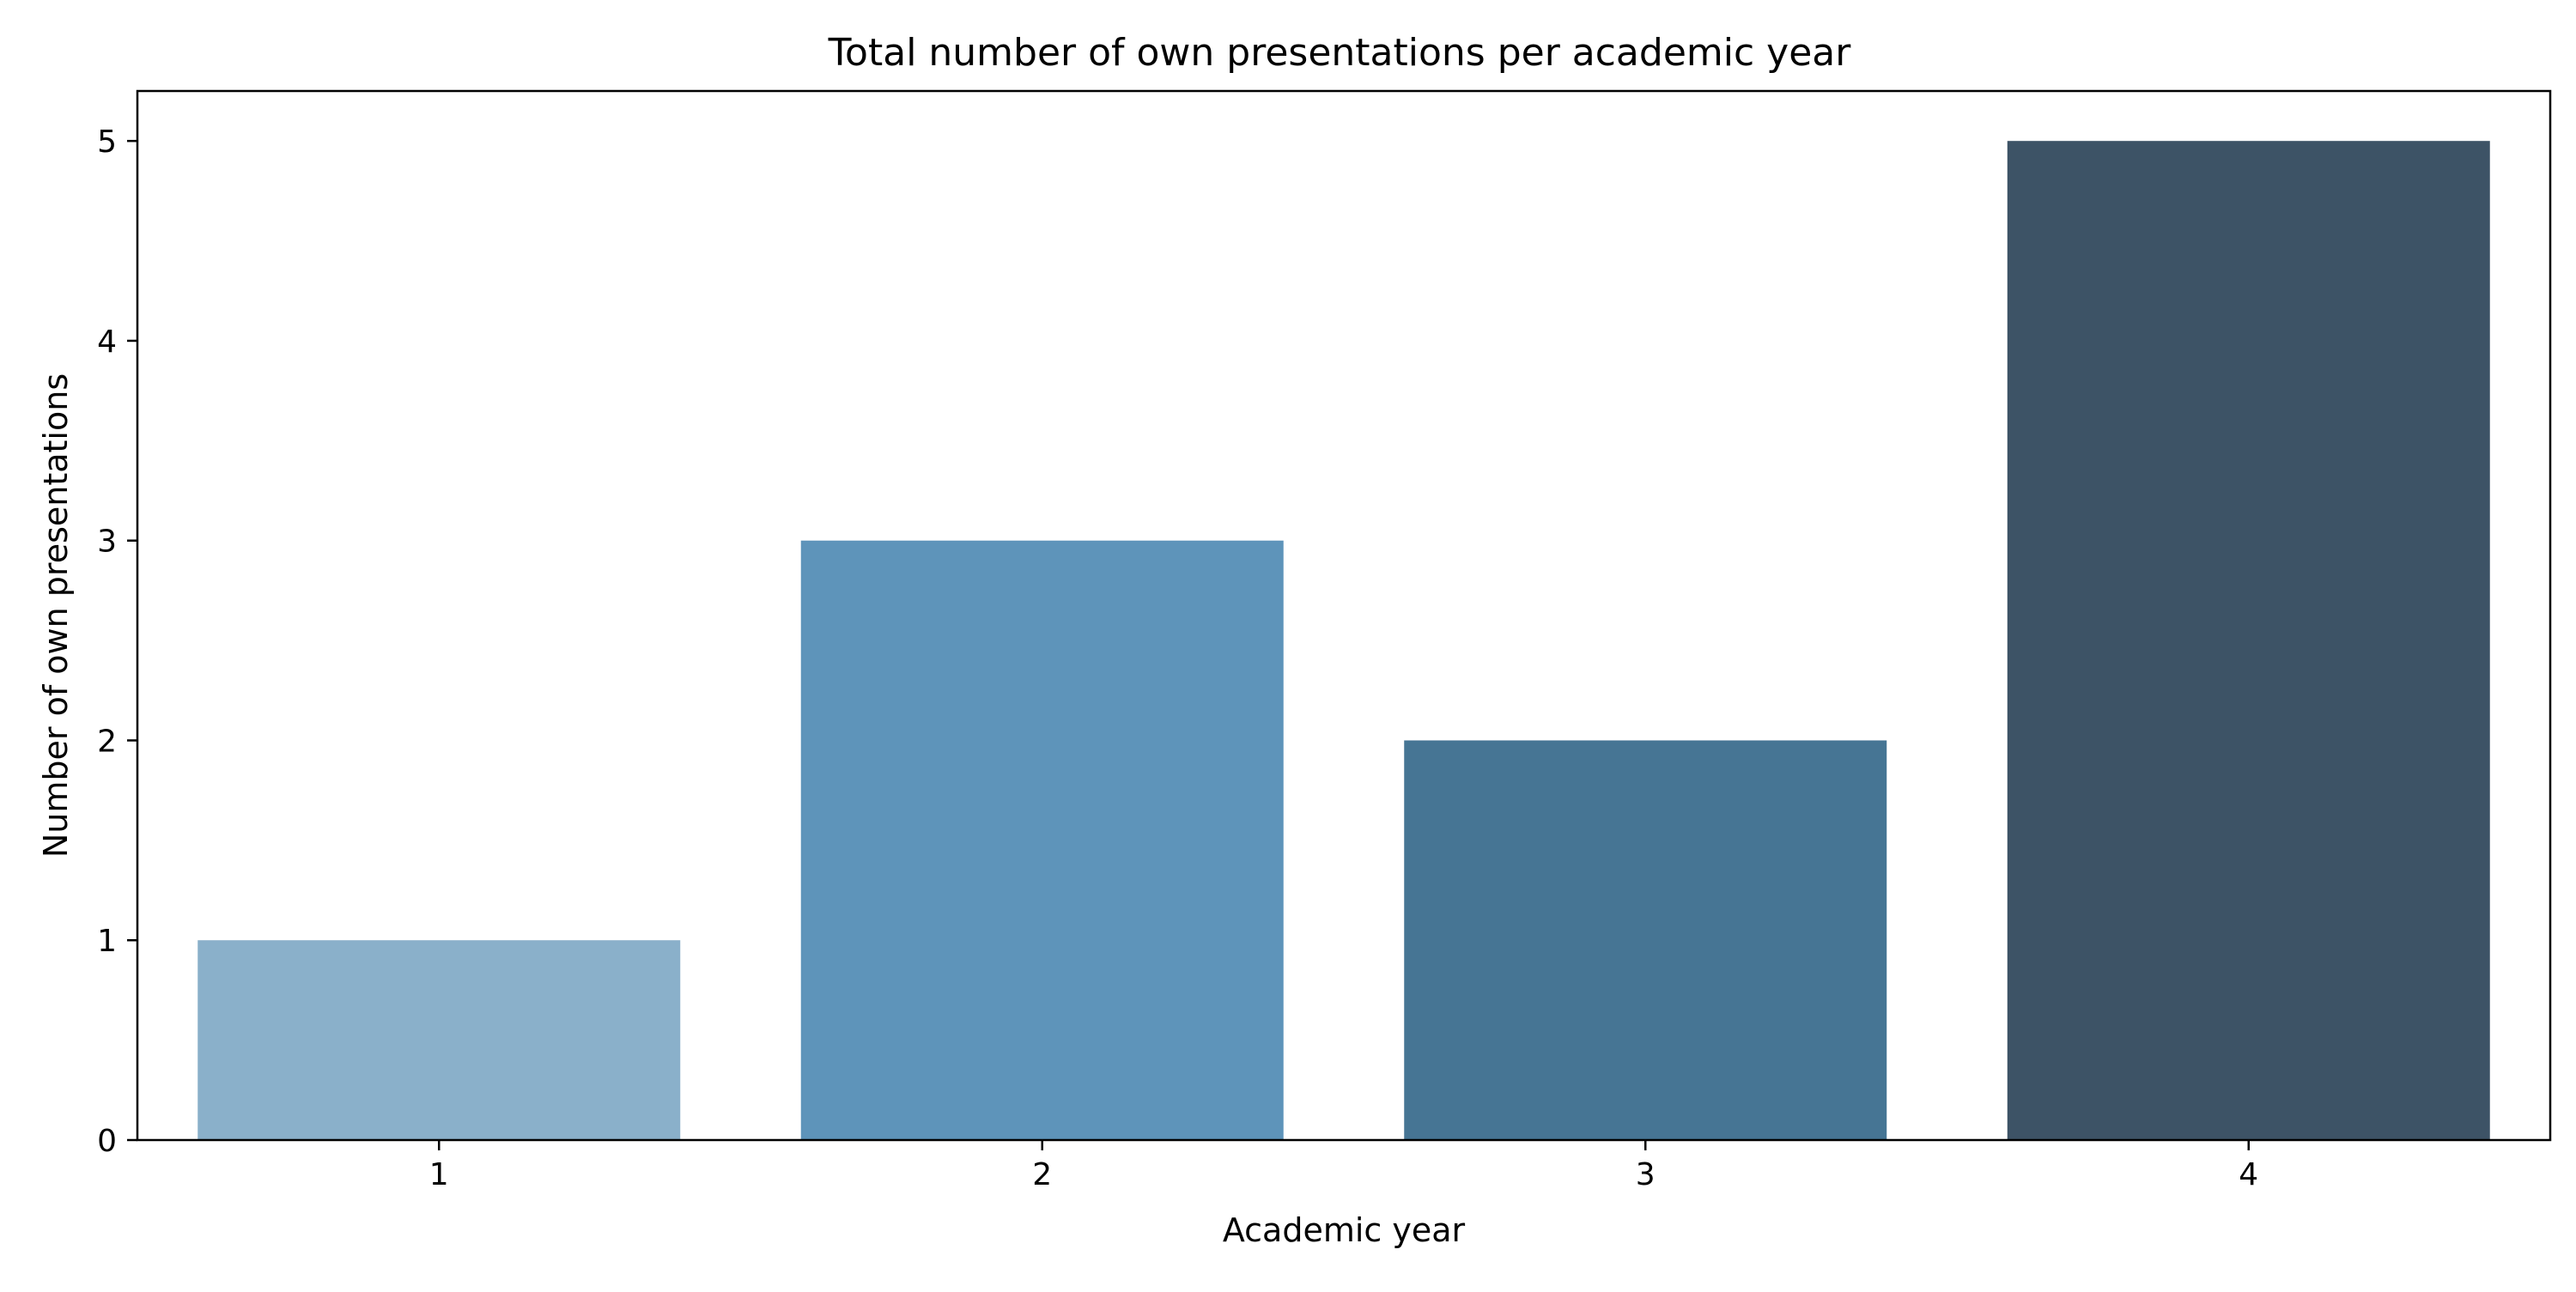 The height and width of the screenshot is (1292, 2576). Describe the element at coordinates (107, 941) in the screenshot. I see `y-tick-label: 1` at that location.